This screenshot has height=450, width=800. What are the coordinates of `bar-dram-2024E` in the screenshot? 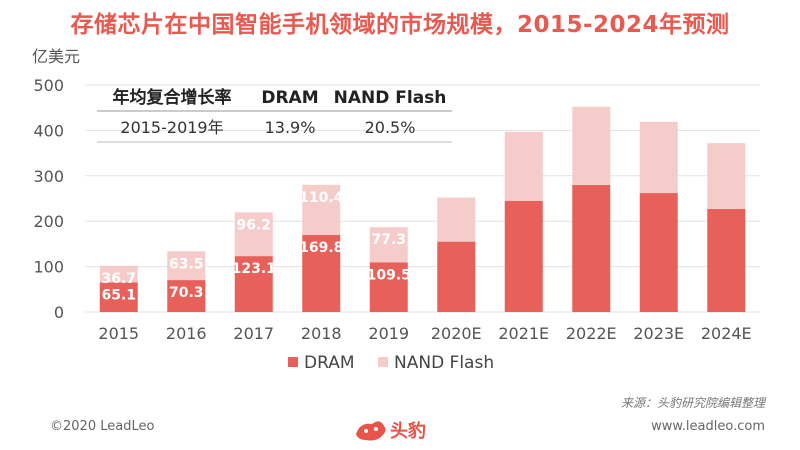 It's located at (726, 260).